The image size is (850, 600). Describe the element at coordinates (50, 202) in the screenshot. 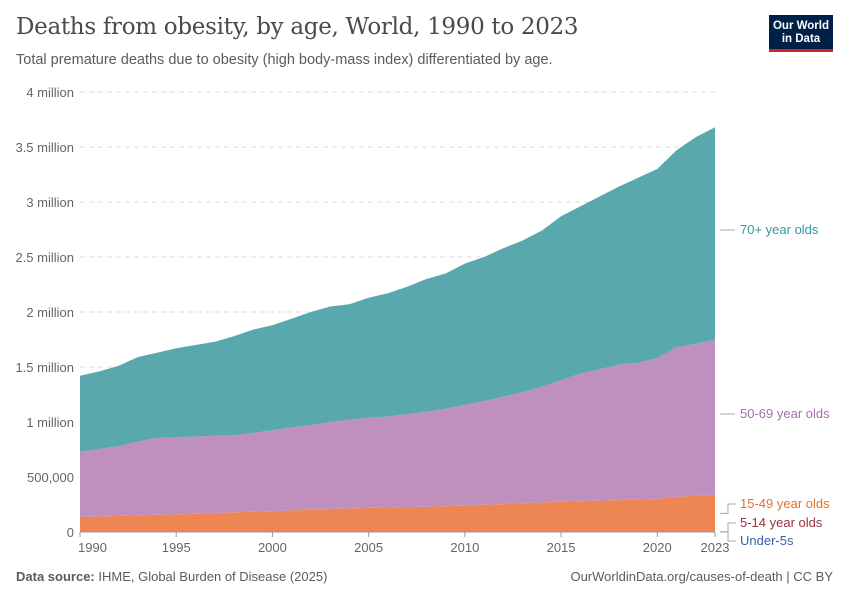

I see `y-tick-label: 3 million` at that location.